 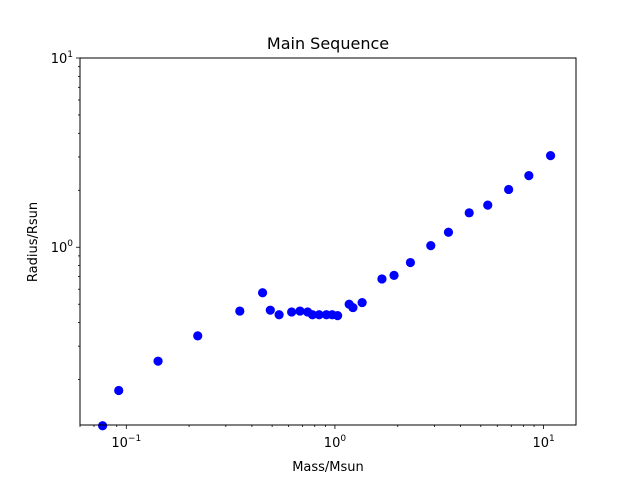 What do you see at coordinates (328, 467) in the screenshot?
I see `x-axis-label: Mass/Msun` at bounding box center [328, 467].